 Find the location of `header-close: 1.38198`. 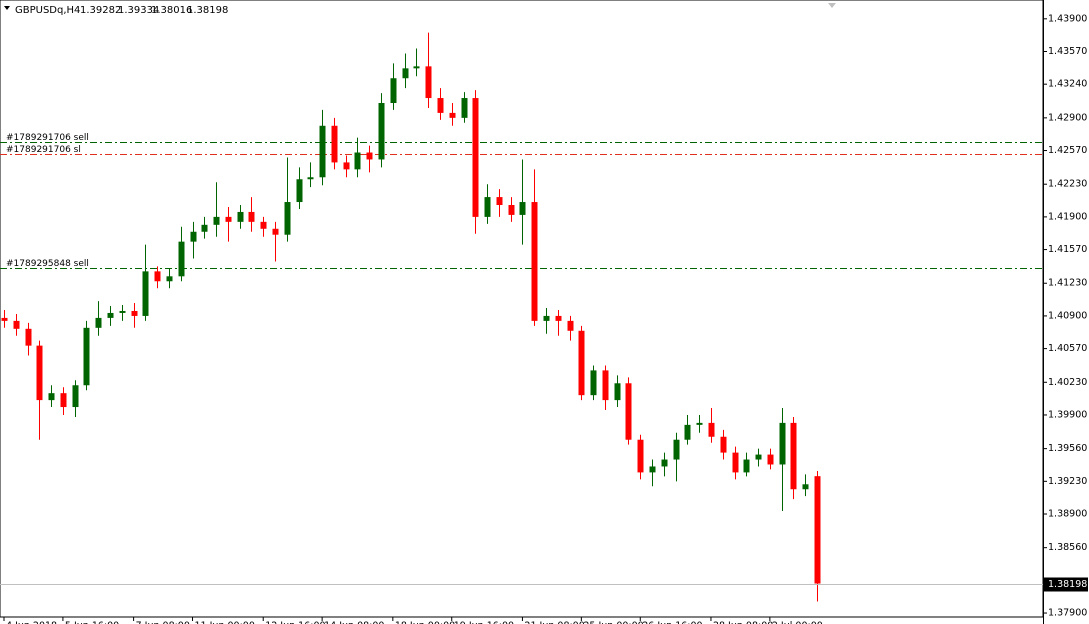

header-close: 1.38198 is located at coordinates (207, 10).